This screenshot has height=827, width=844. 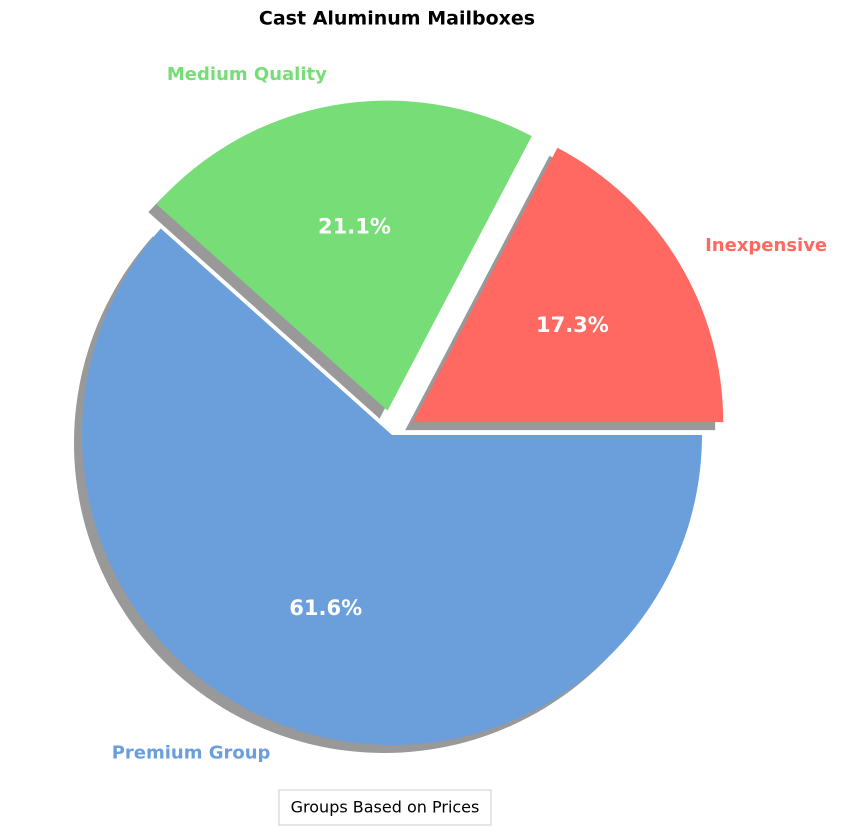 I want to click on legend-title: Groups Based on Prices, so click(x=385, y=807).